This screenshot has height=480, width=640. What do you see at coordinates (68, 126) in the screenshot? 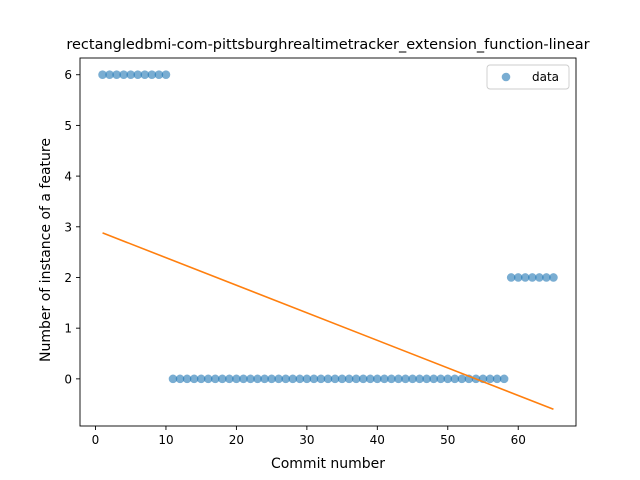
I see `y-tick-label: 5` at bounding box center [68, 126].